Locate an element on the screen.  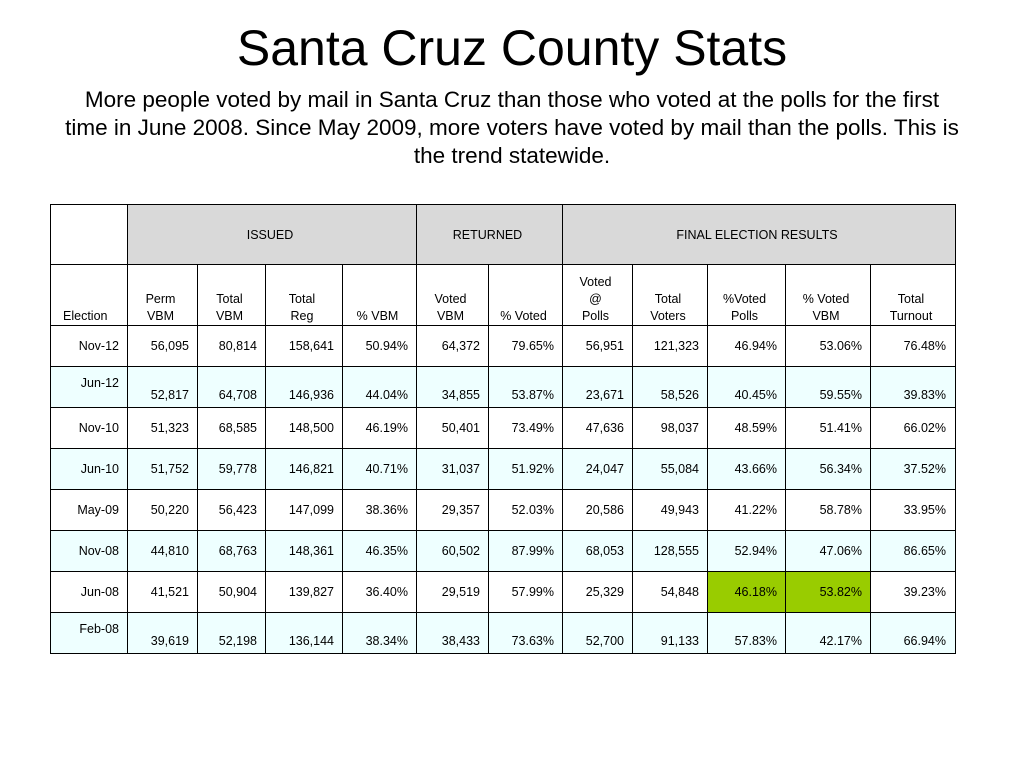
col-voted-at-polls-cell: 52,700 is located at coordinates (597, 633).